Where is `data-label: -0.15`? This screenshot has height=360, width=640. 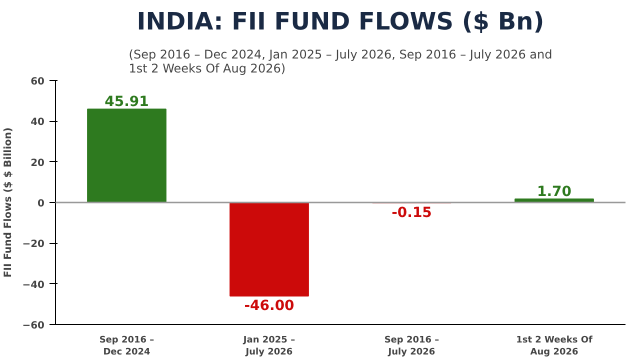 data-label: -0.15 is located at coordinates (412, 212).